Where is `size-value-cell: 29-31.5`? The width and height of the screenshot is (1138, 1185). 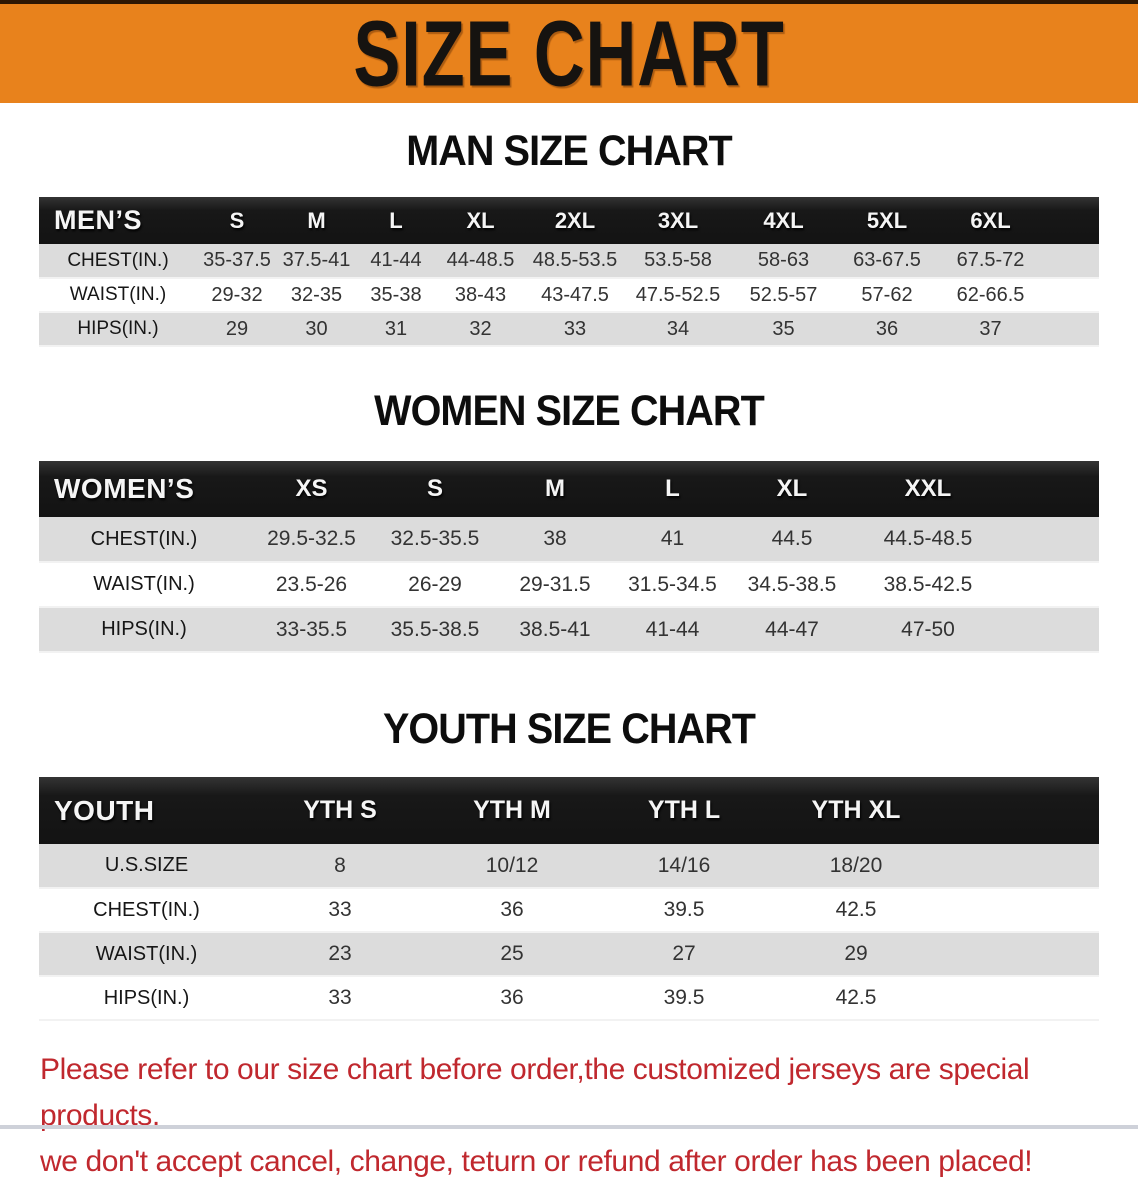
size-value-cell: 29-31.5 is located at coordinates (555, 584).